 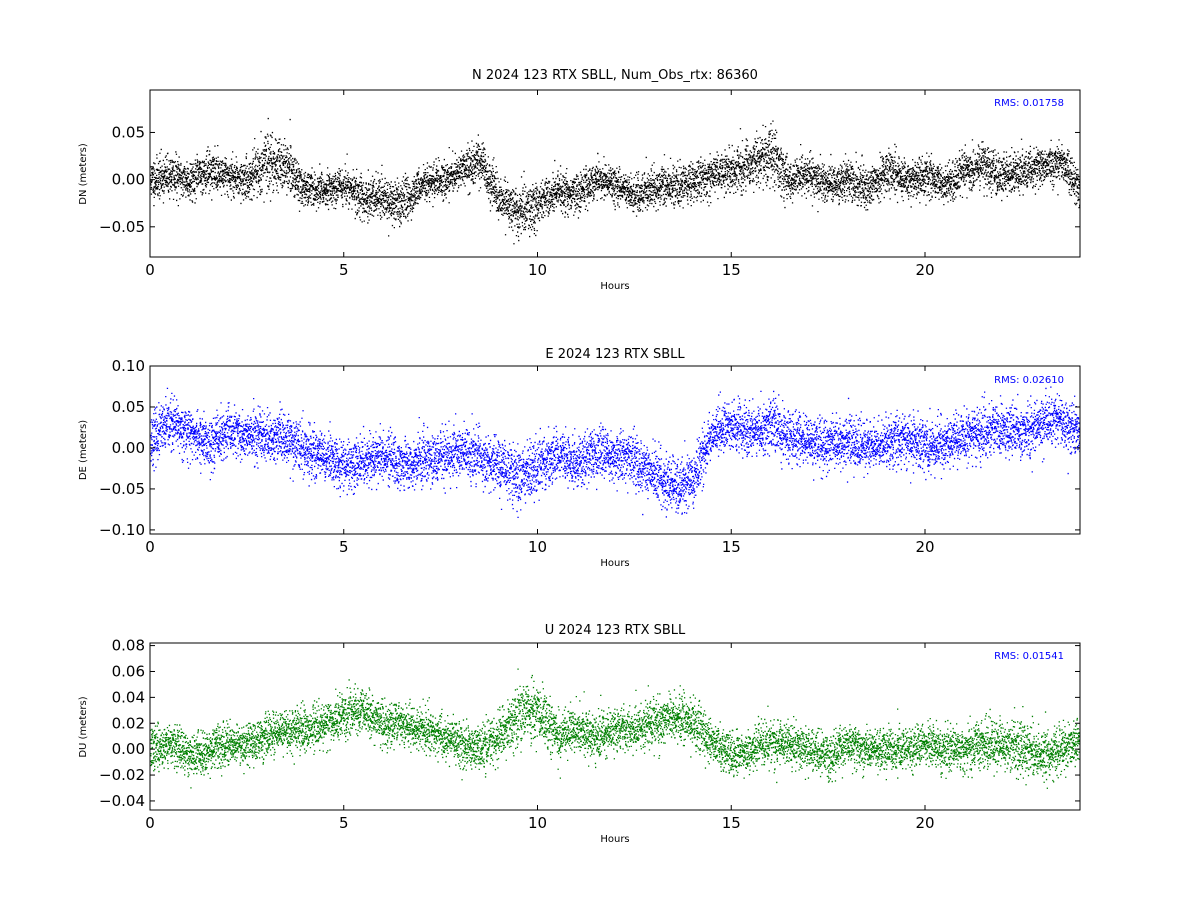 I want to click on panel-up-points, so click(x=615, y=728).